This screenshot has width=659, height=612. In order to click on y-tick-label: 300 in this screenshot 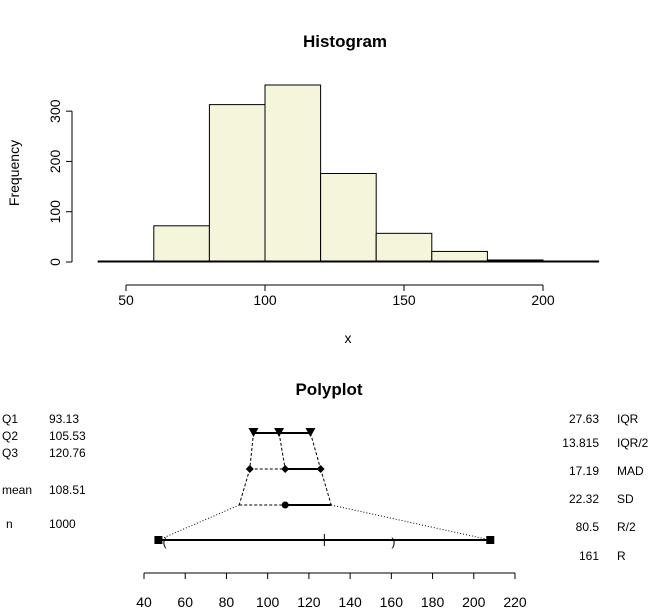, I will do `click(55, 111)`.